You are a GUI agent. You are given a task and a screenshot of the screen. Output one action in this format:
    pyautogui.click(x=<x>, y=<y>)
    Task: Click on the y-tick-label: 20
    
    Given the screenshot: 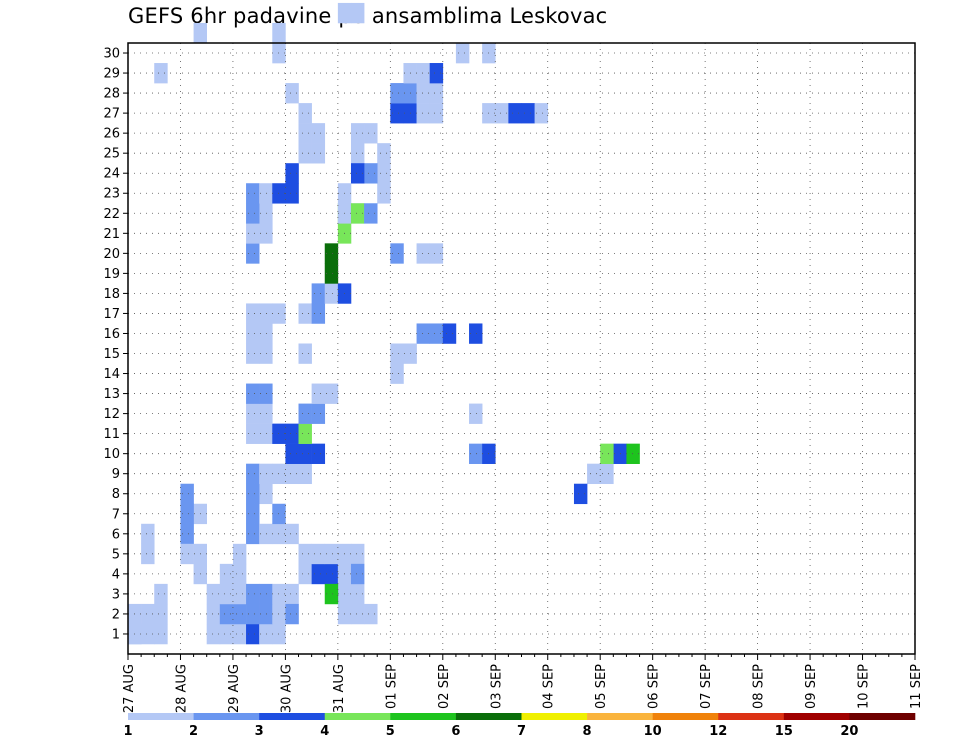 What is the action you would take?
    pyautogui.click(x=111, y=254)
    